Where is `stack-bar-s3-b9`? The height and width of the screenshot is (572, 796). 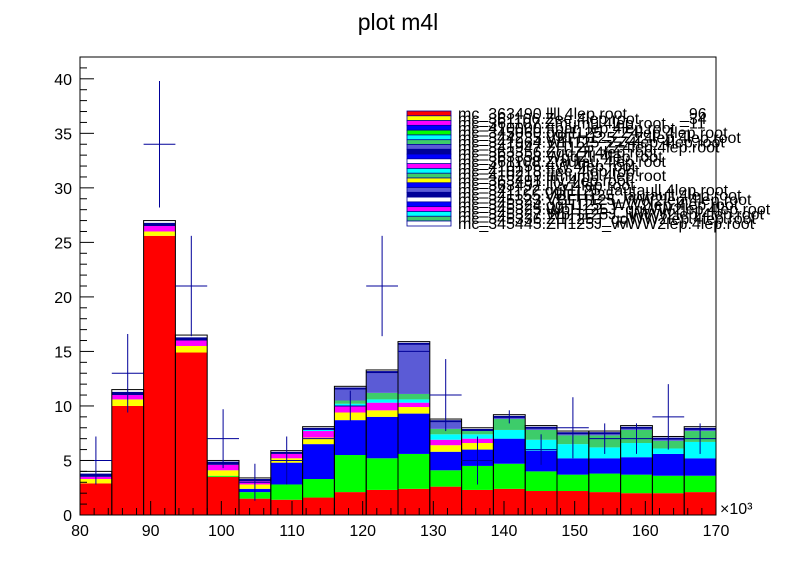 stack-bar-s3-b9 is located at coordinates (382, 413).